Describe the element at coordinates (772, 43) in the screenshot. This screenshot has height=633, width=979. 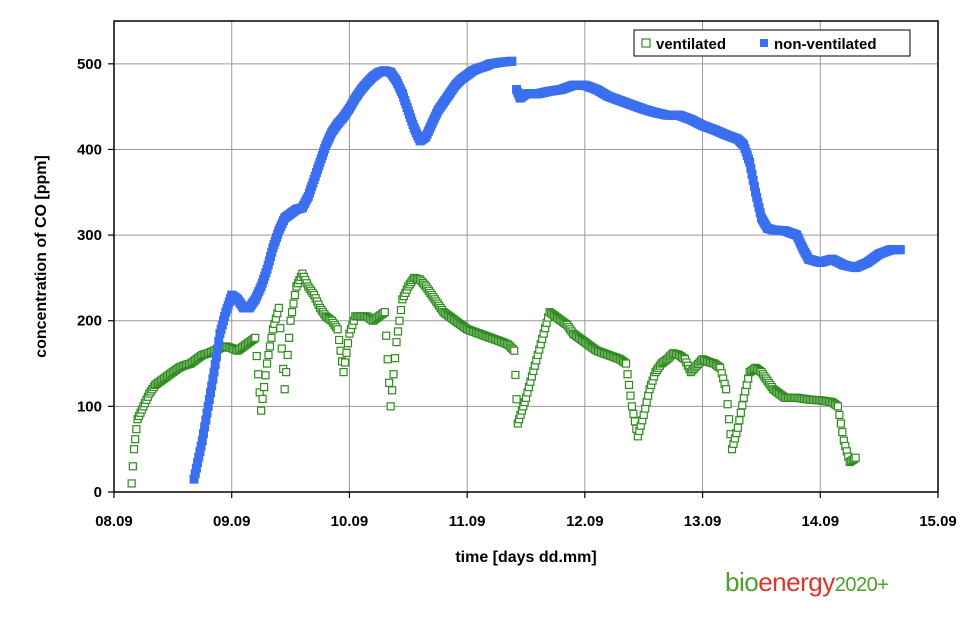
I see `legend-box` at that location.